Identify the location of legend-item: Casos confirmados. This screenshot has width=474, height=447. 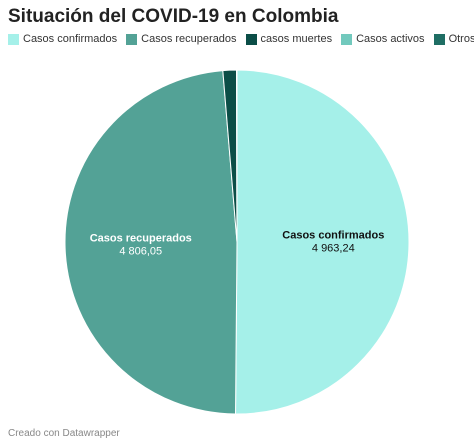
(62, 39).